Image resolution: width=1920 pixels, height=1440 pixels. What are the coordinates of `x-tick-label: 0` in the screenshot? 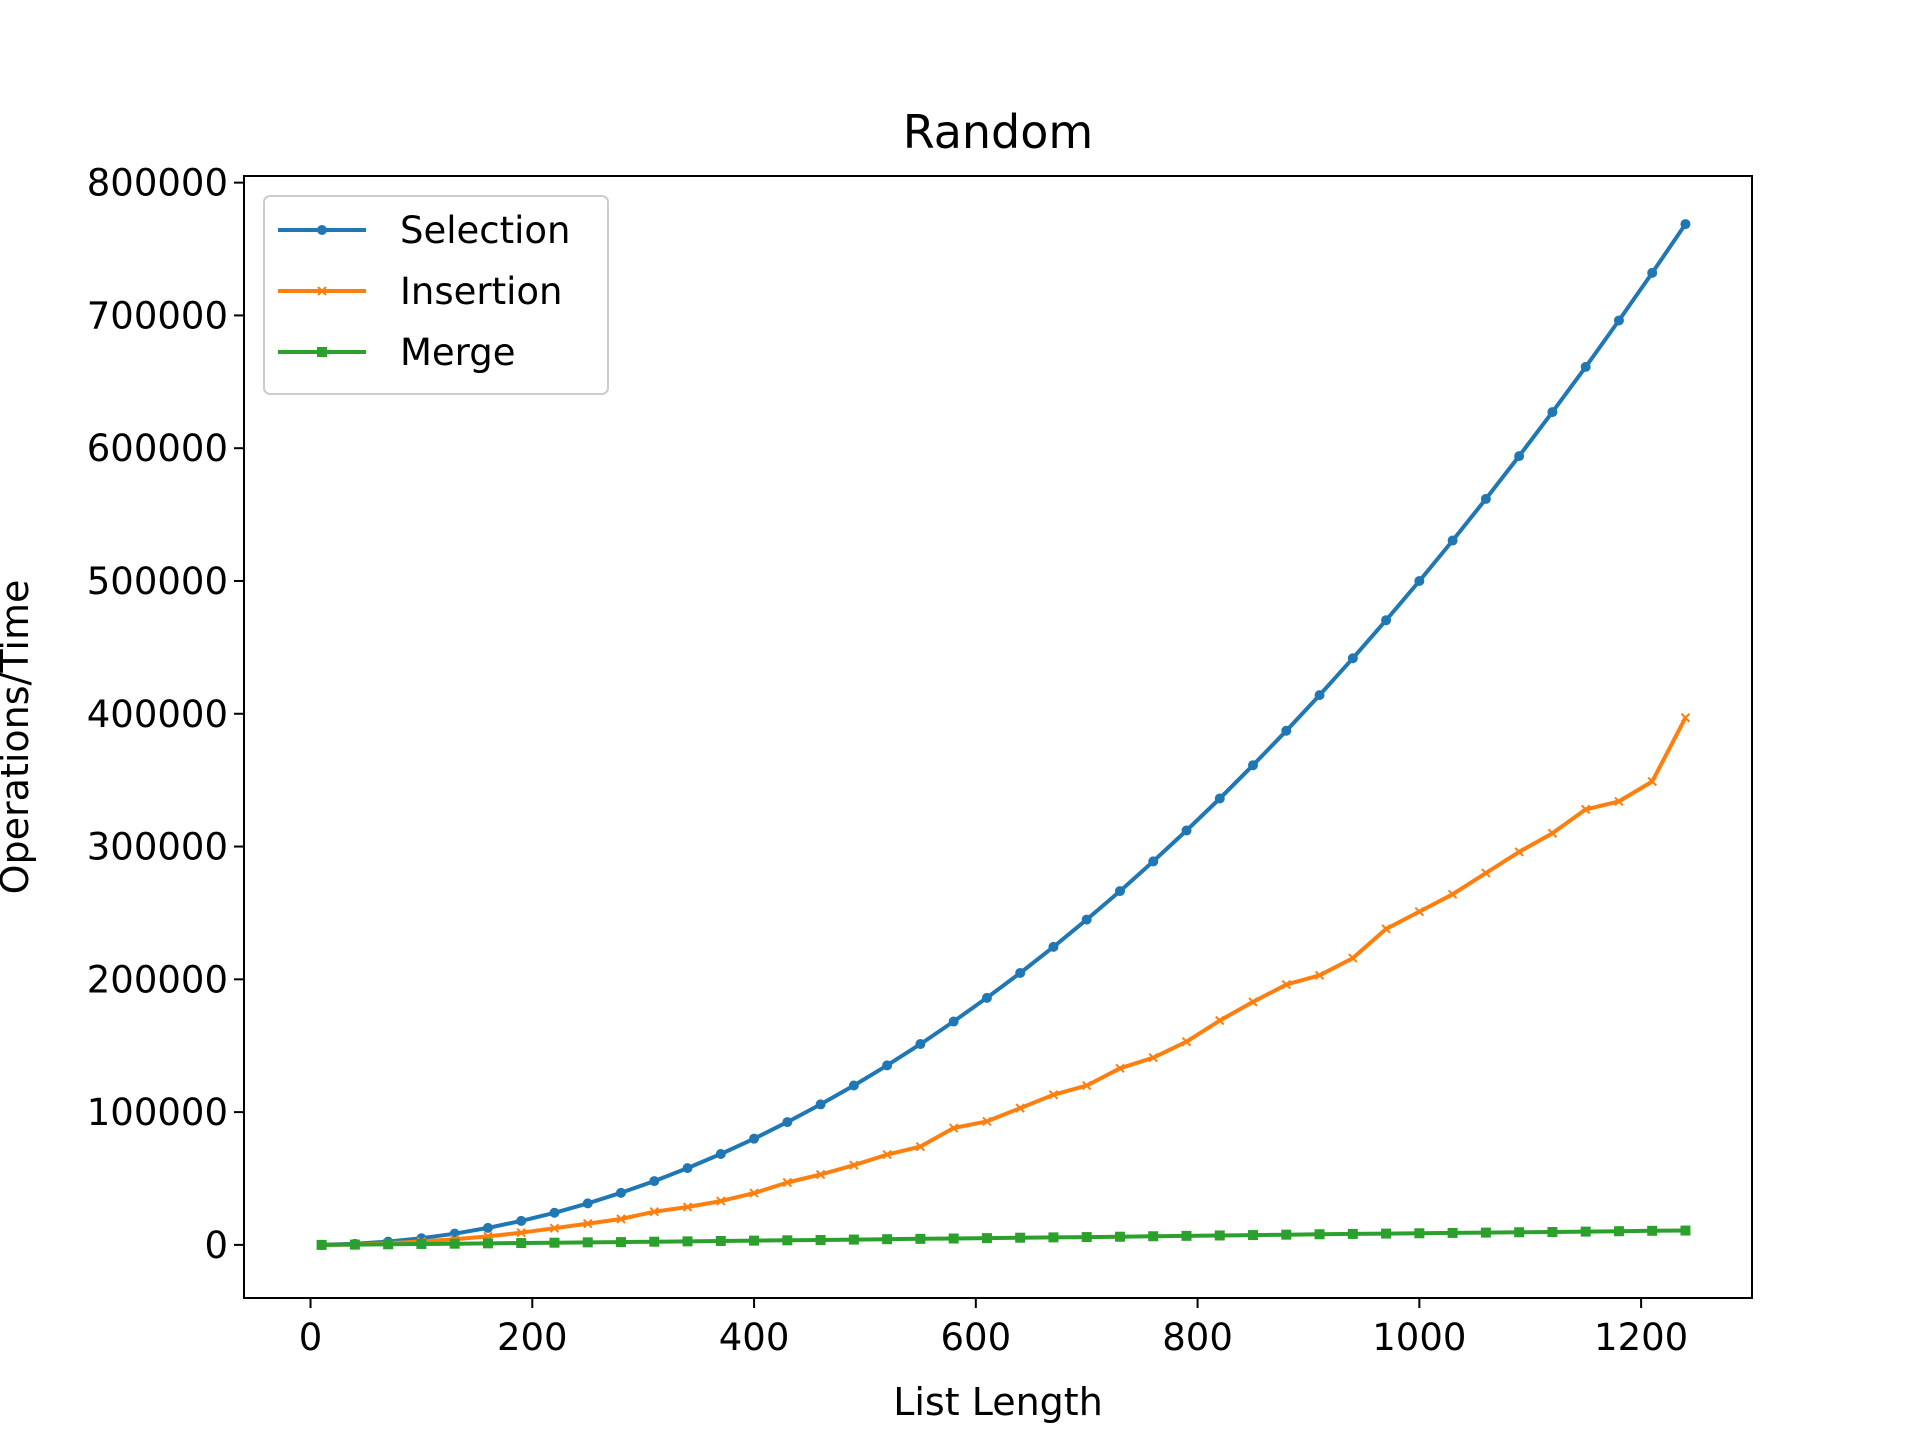 It's located at (311, 1337).